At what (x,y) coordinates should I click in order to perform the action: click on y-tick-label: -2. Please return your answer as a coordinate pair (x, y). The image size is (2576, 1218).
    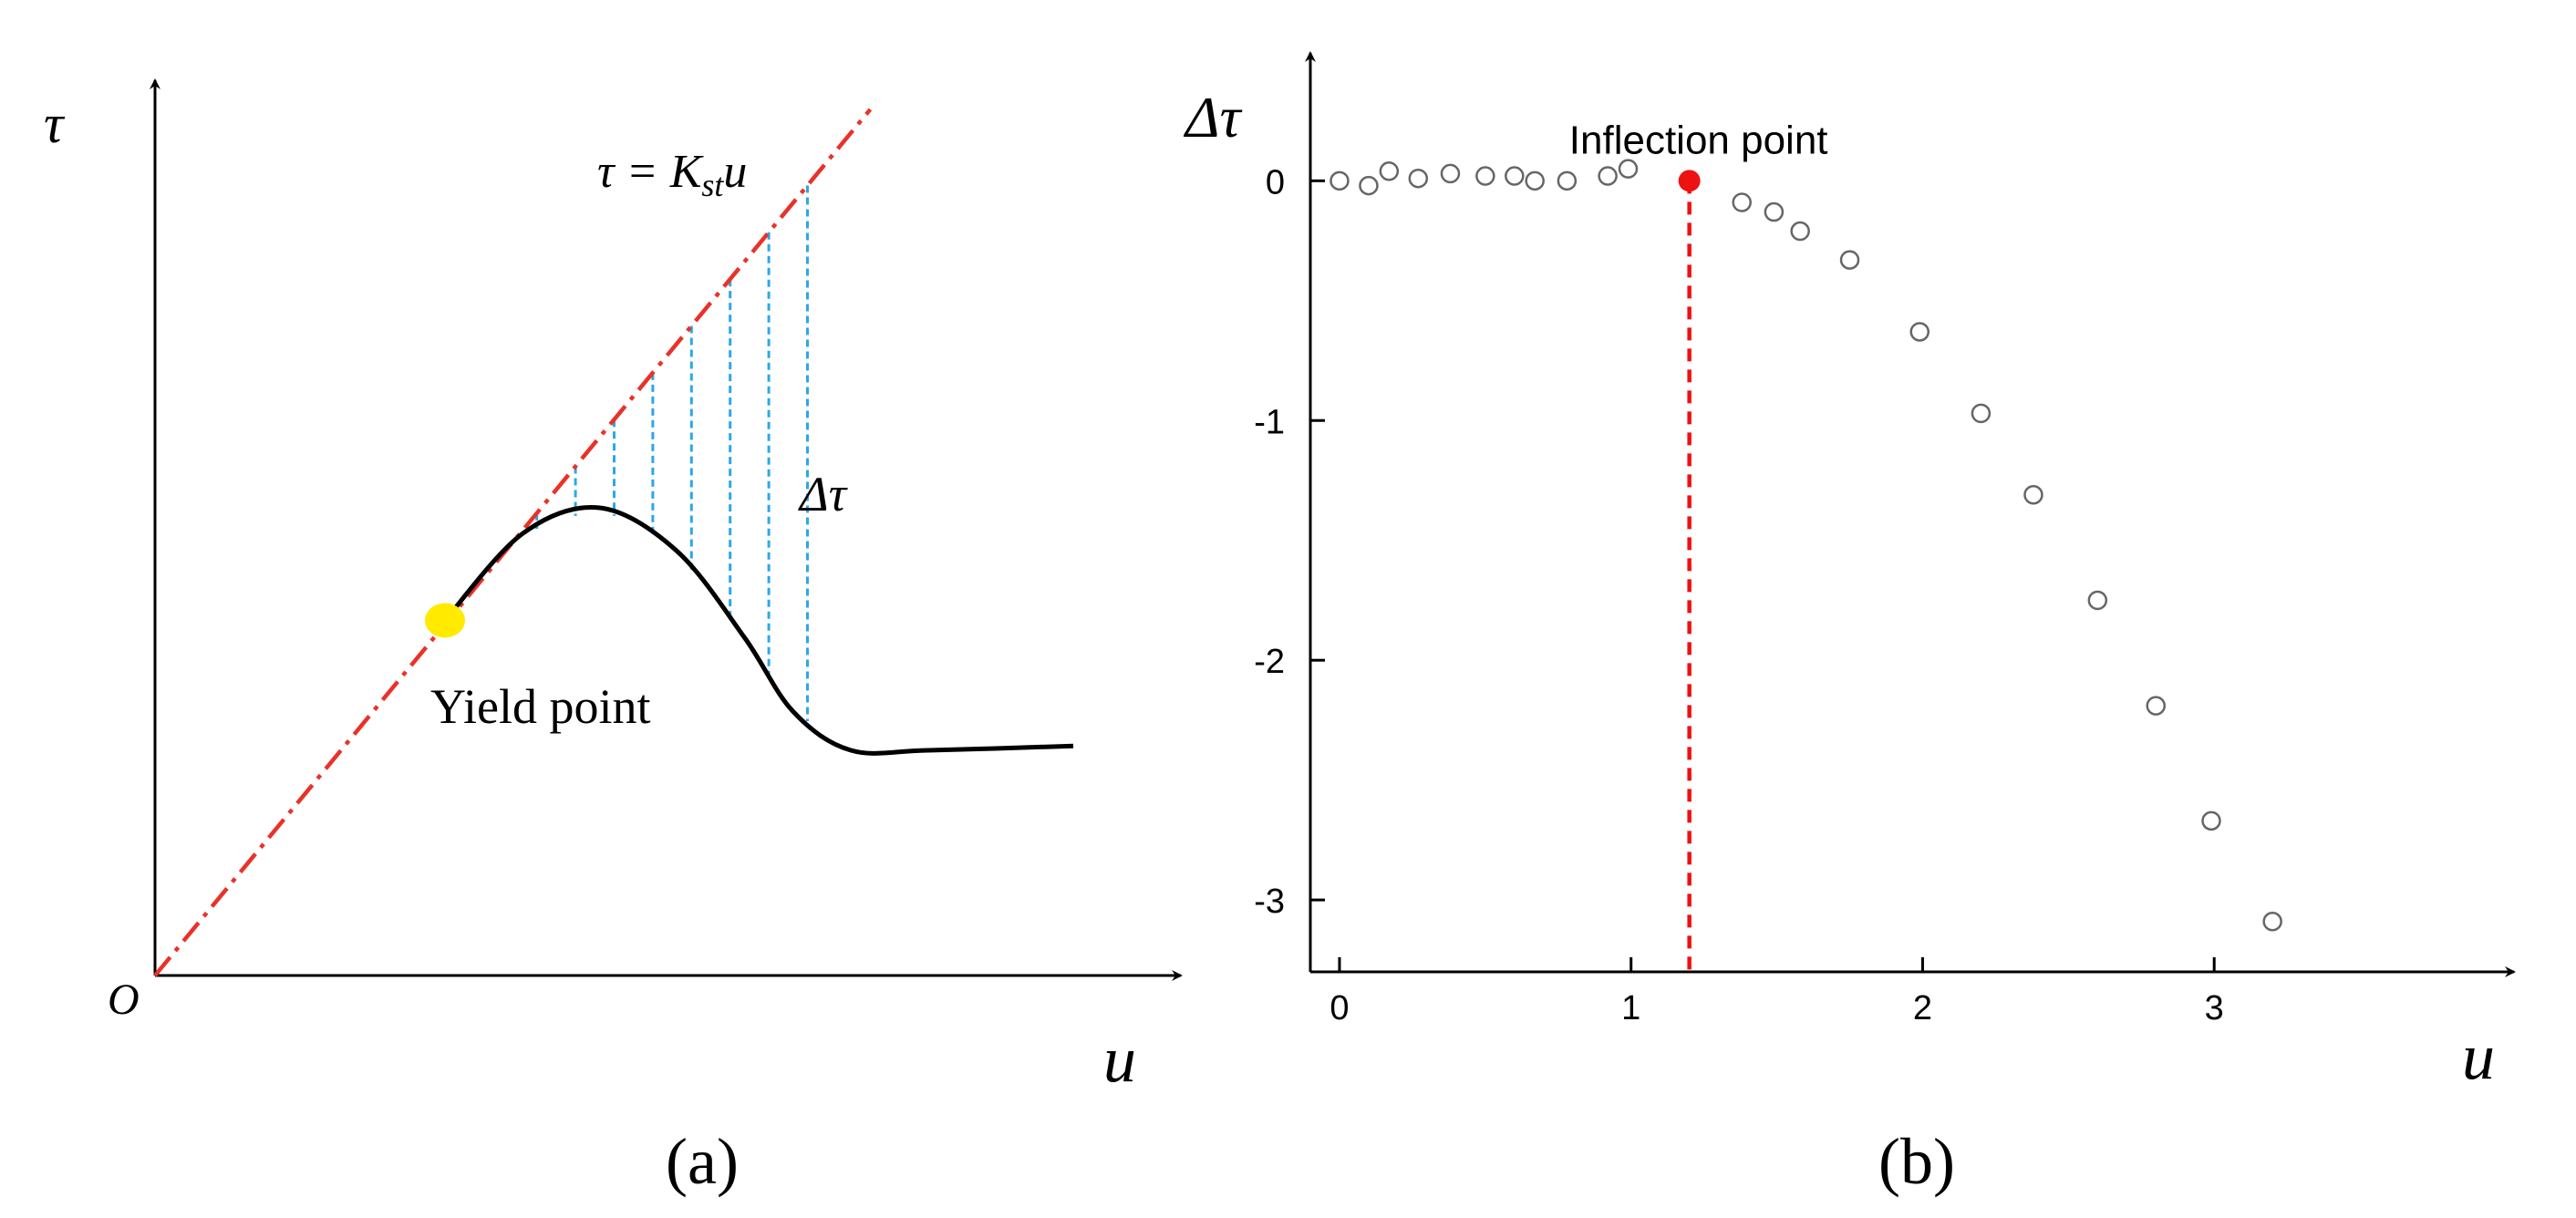
    Looking at the image, I should click on (1269, 662).